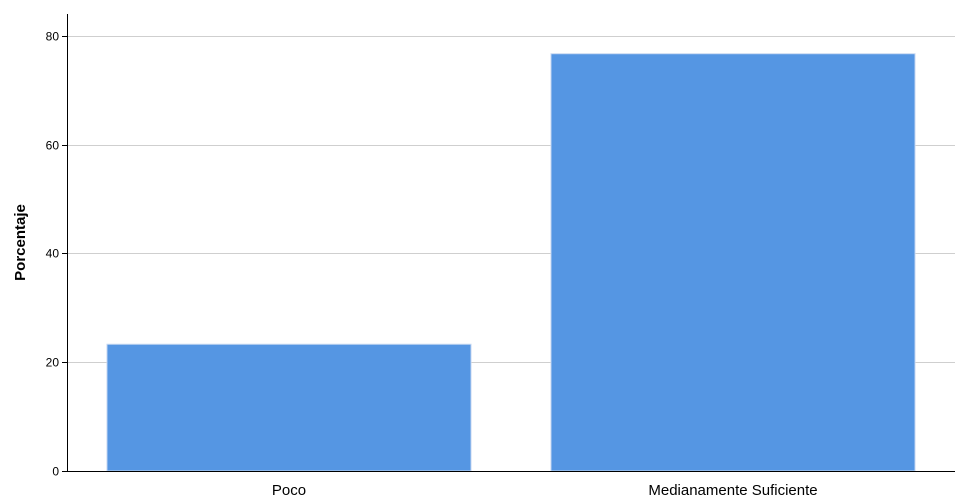 The height and width of the screenshot is (499, 956). I want to click on x-category-labels: Poco Medianamente Suficiente, so click(545, 490).